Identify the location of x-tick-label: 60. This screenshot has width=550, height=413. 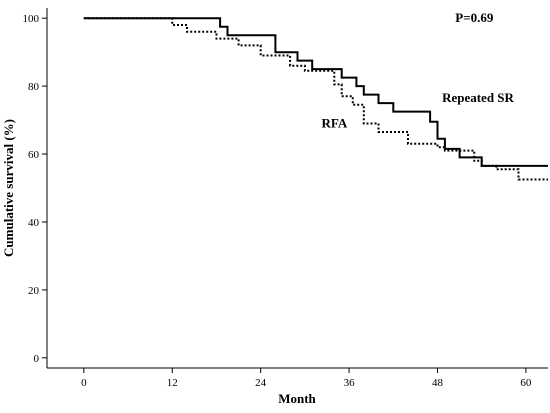
(526, 383).